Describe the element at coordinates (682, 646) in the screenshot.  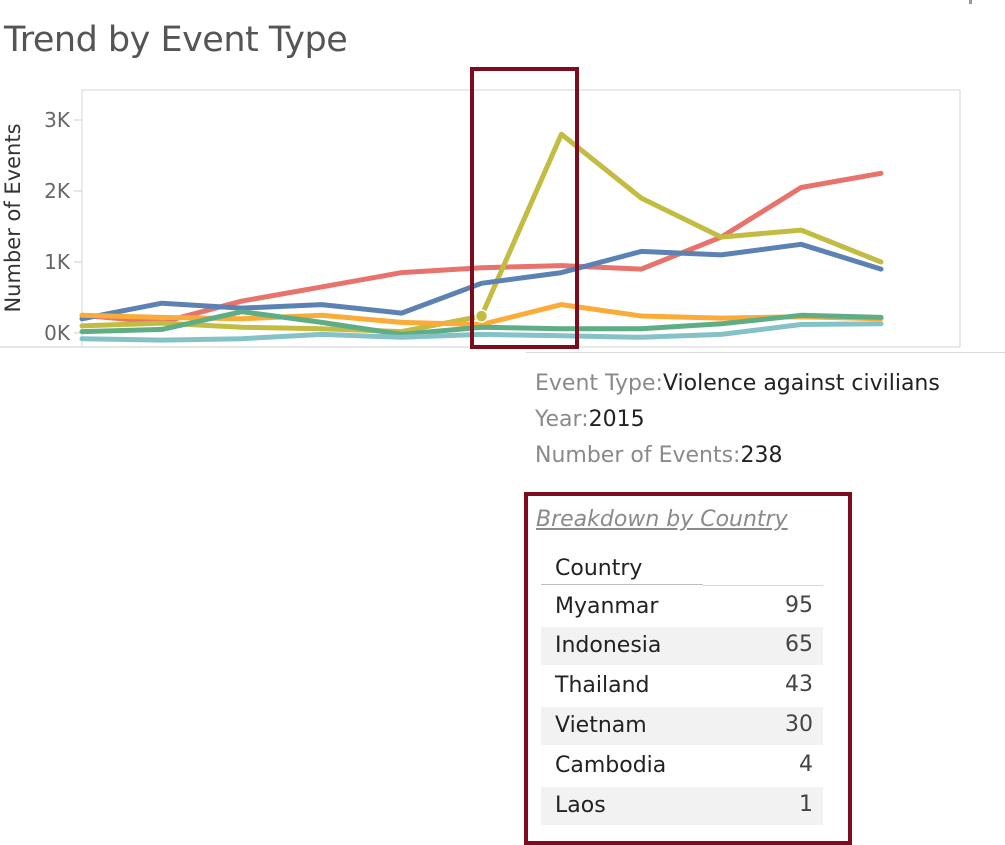
I see `table-row: Indonesia 65` at that location.